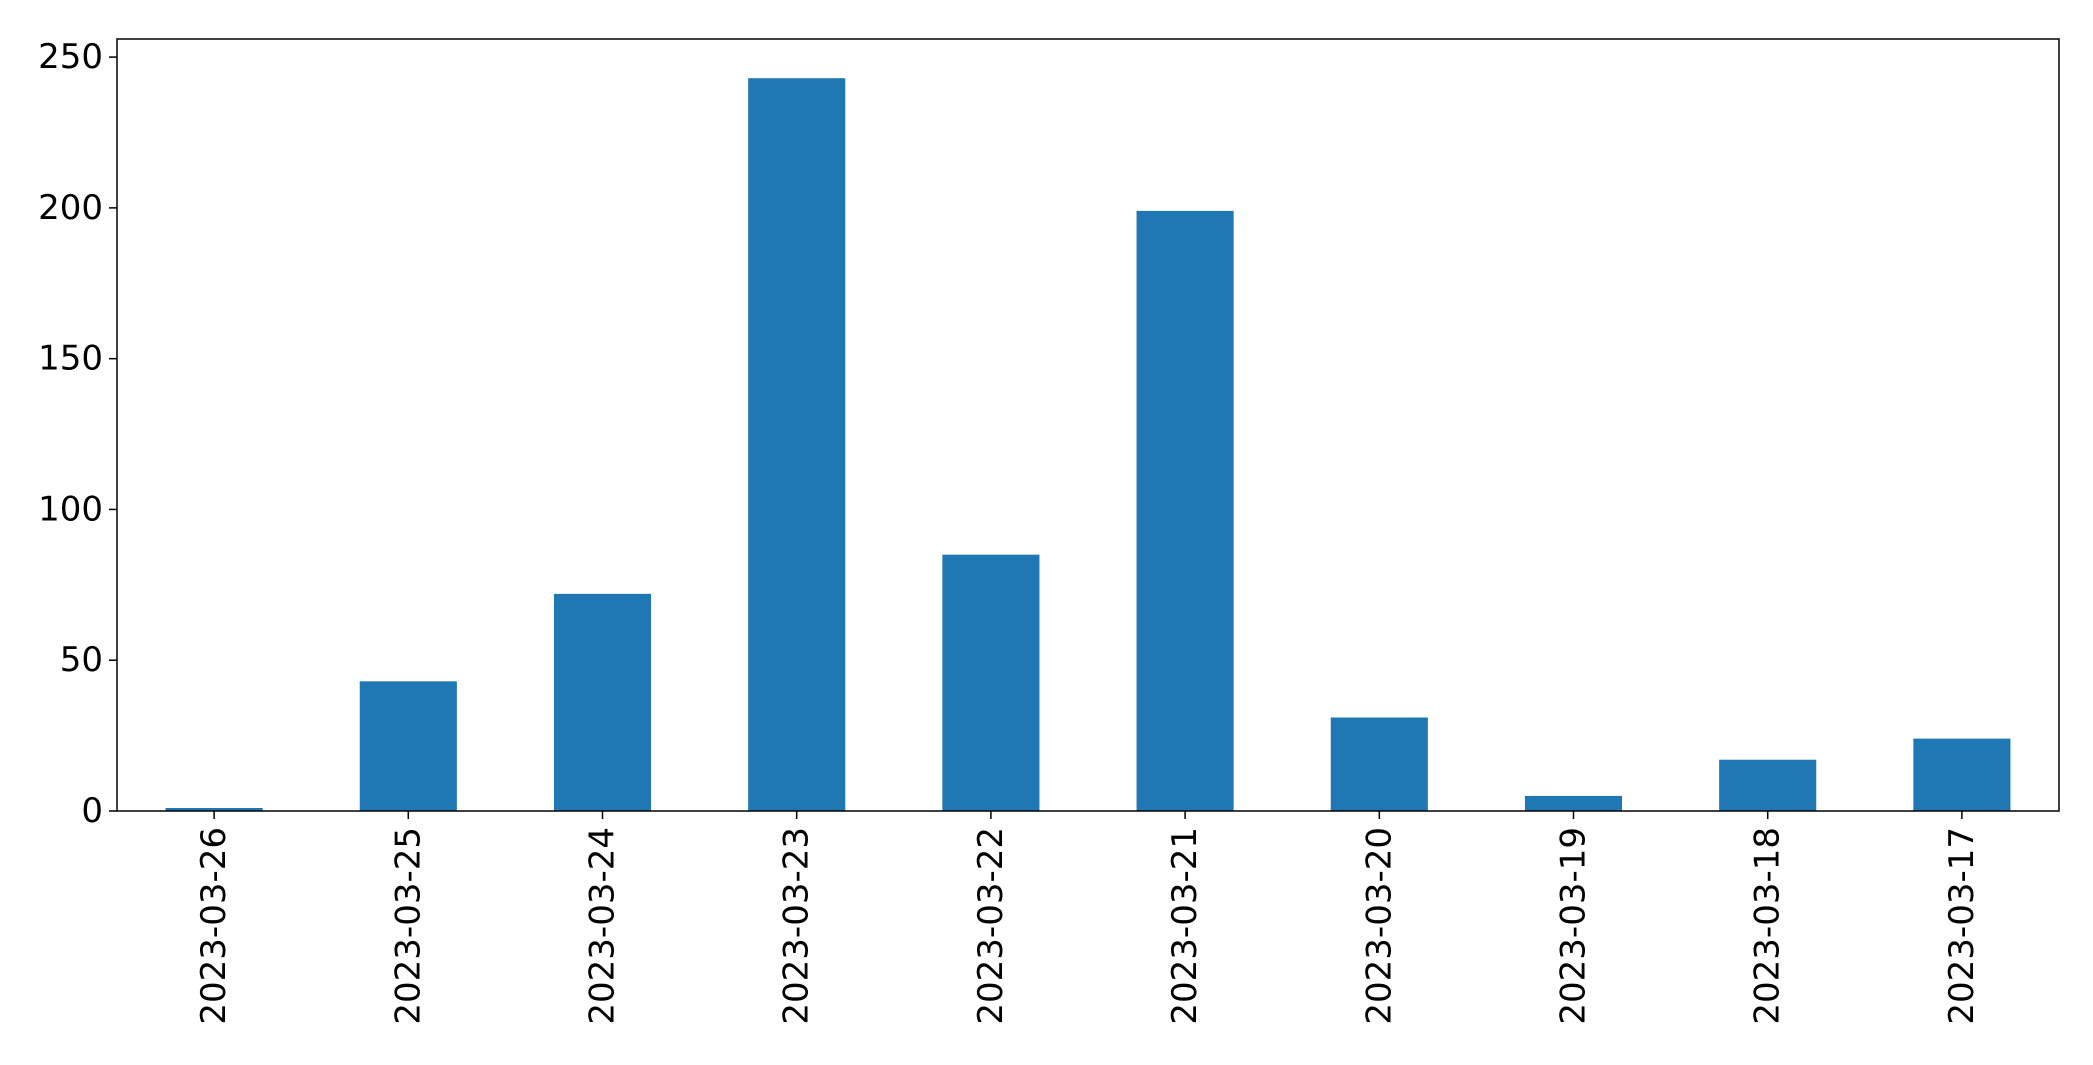 This screenshot has width=2093, height=1065. I want to click on x-tick-label: 2023-03-18, so click(1768, 926).